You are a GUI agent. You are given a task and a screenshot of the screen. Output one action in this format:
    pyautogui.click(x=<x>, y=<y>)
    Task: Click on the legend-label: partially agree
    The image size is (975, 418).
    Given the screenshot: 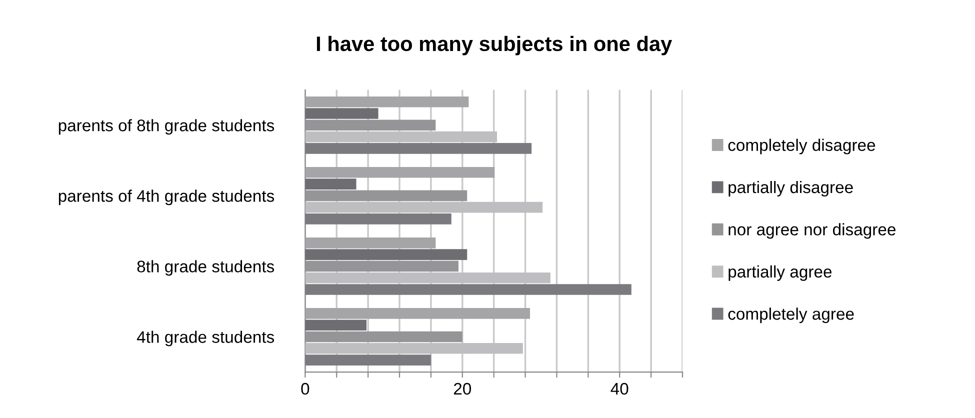 What is the action you would take?
    pyautogui.click(x=780, y=273)
    